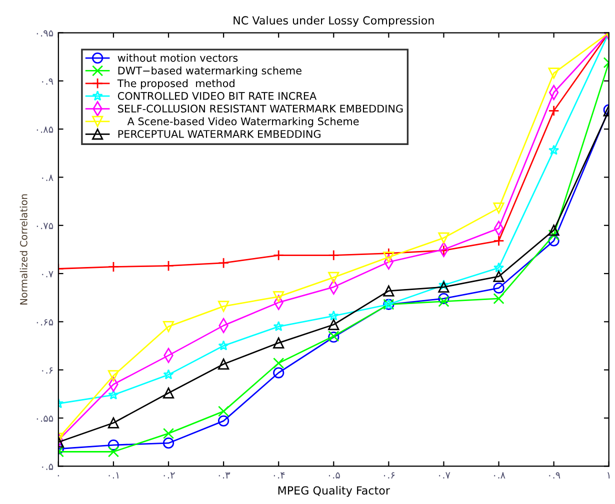 The height and width of the screenshot is (504, 615). Describe the element at coordinates (45, 33) in the screenshot. I see `y-tick-label: ۰.۹۵` at that location.